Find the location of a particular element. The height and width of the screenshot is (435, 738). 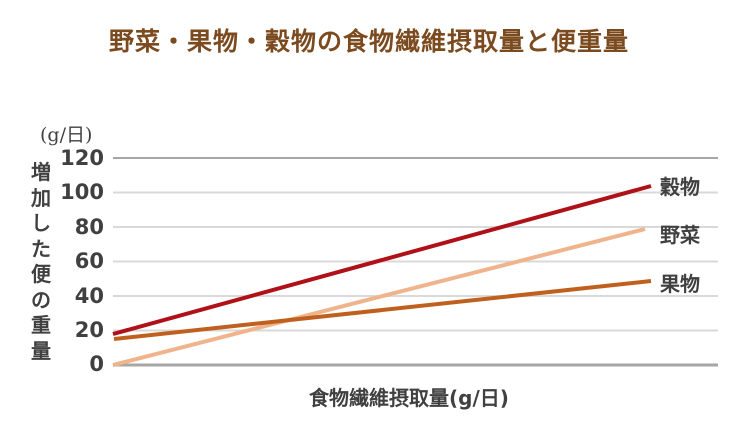

y-tick: 80 is located at coordinates (89, 227).